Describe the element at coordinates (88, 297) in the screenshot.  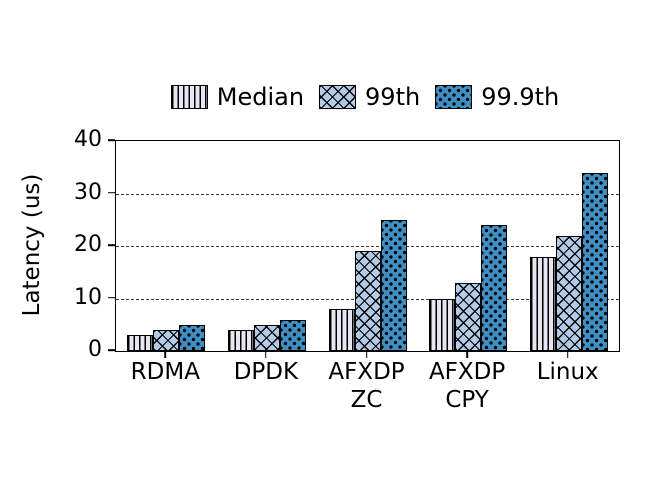
I see `y-tick-label: 10` at that location.